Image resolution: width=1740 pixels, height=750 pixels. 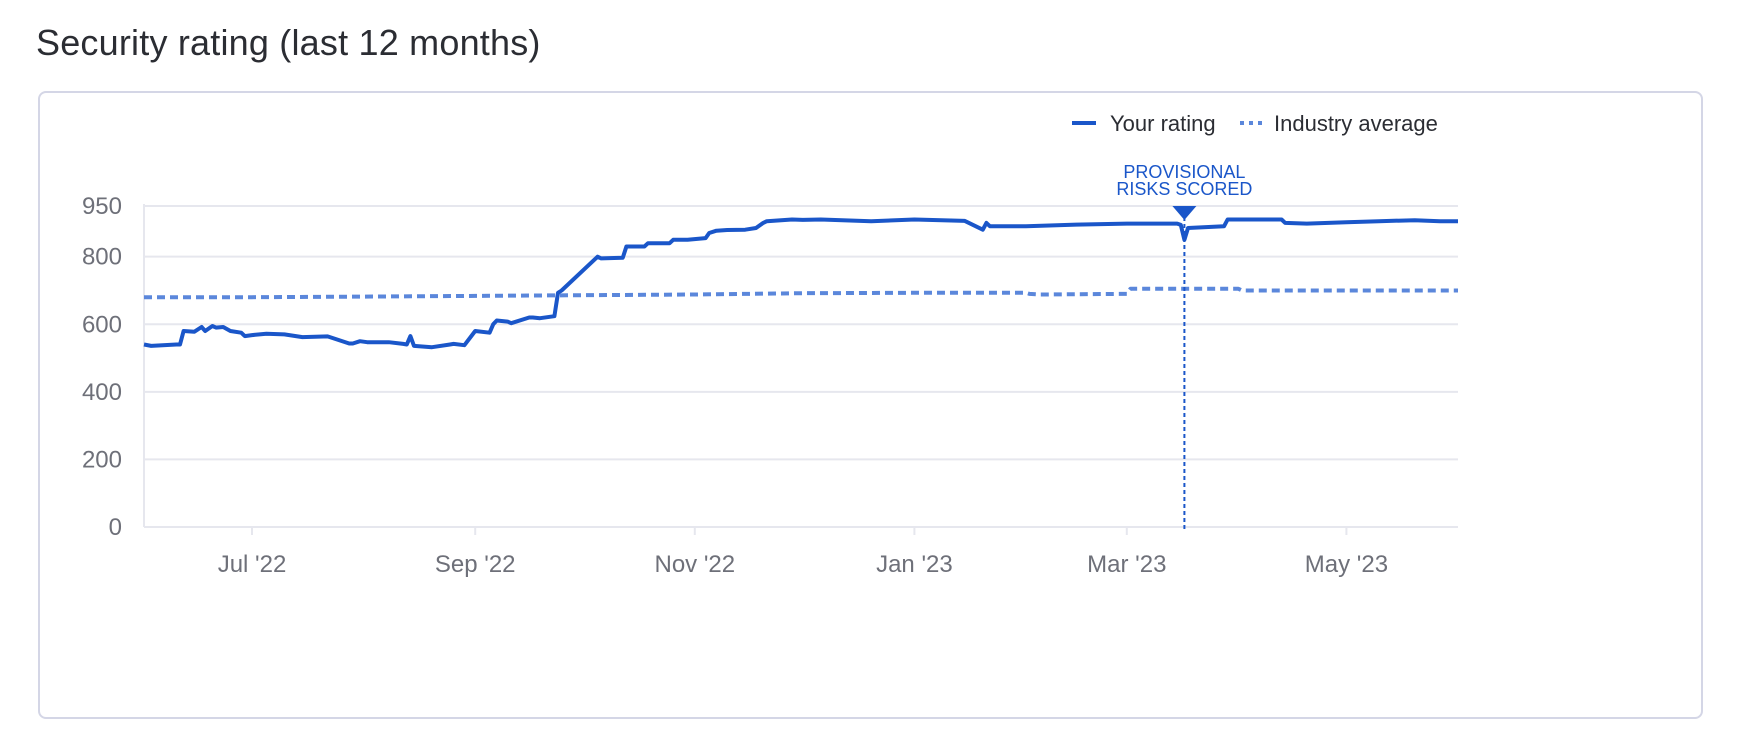 I want to click on y-tick-label-400: 400, so click(x=102, y=392).